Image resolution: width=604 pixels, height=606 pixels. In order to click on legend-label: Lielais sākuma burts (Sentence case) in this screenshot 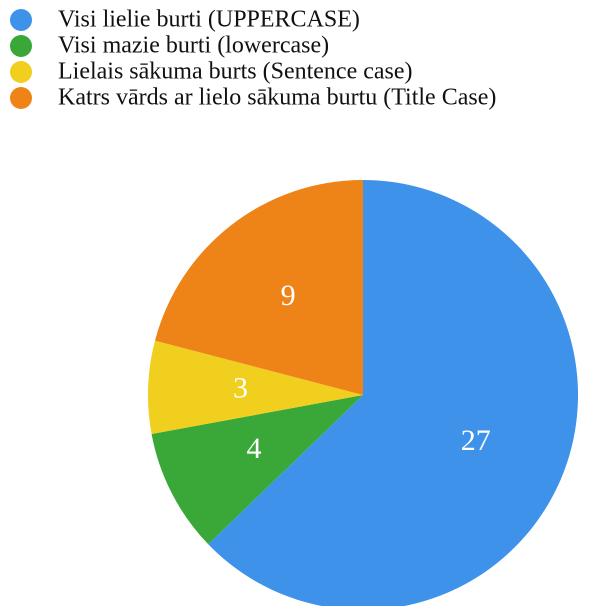, I will do `click(235, 72)`.